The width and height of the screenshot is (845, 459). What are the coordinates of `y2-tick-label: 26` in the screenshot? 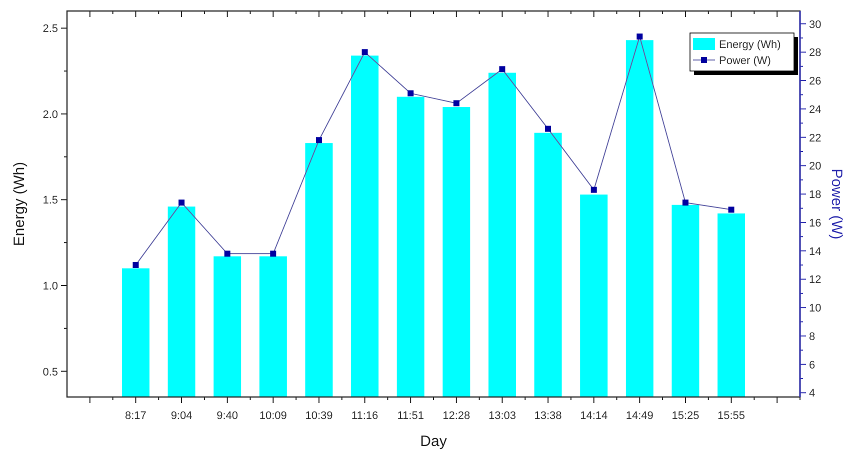 It's located at (815, 82).